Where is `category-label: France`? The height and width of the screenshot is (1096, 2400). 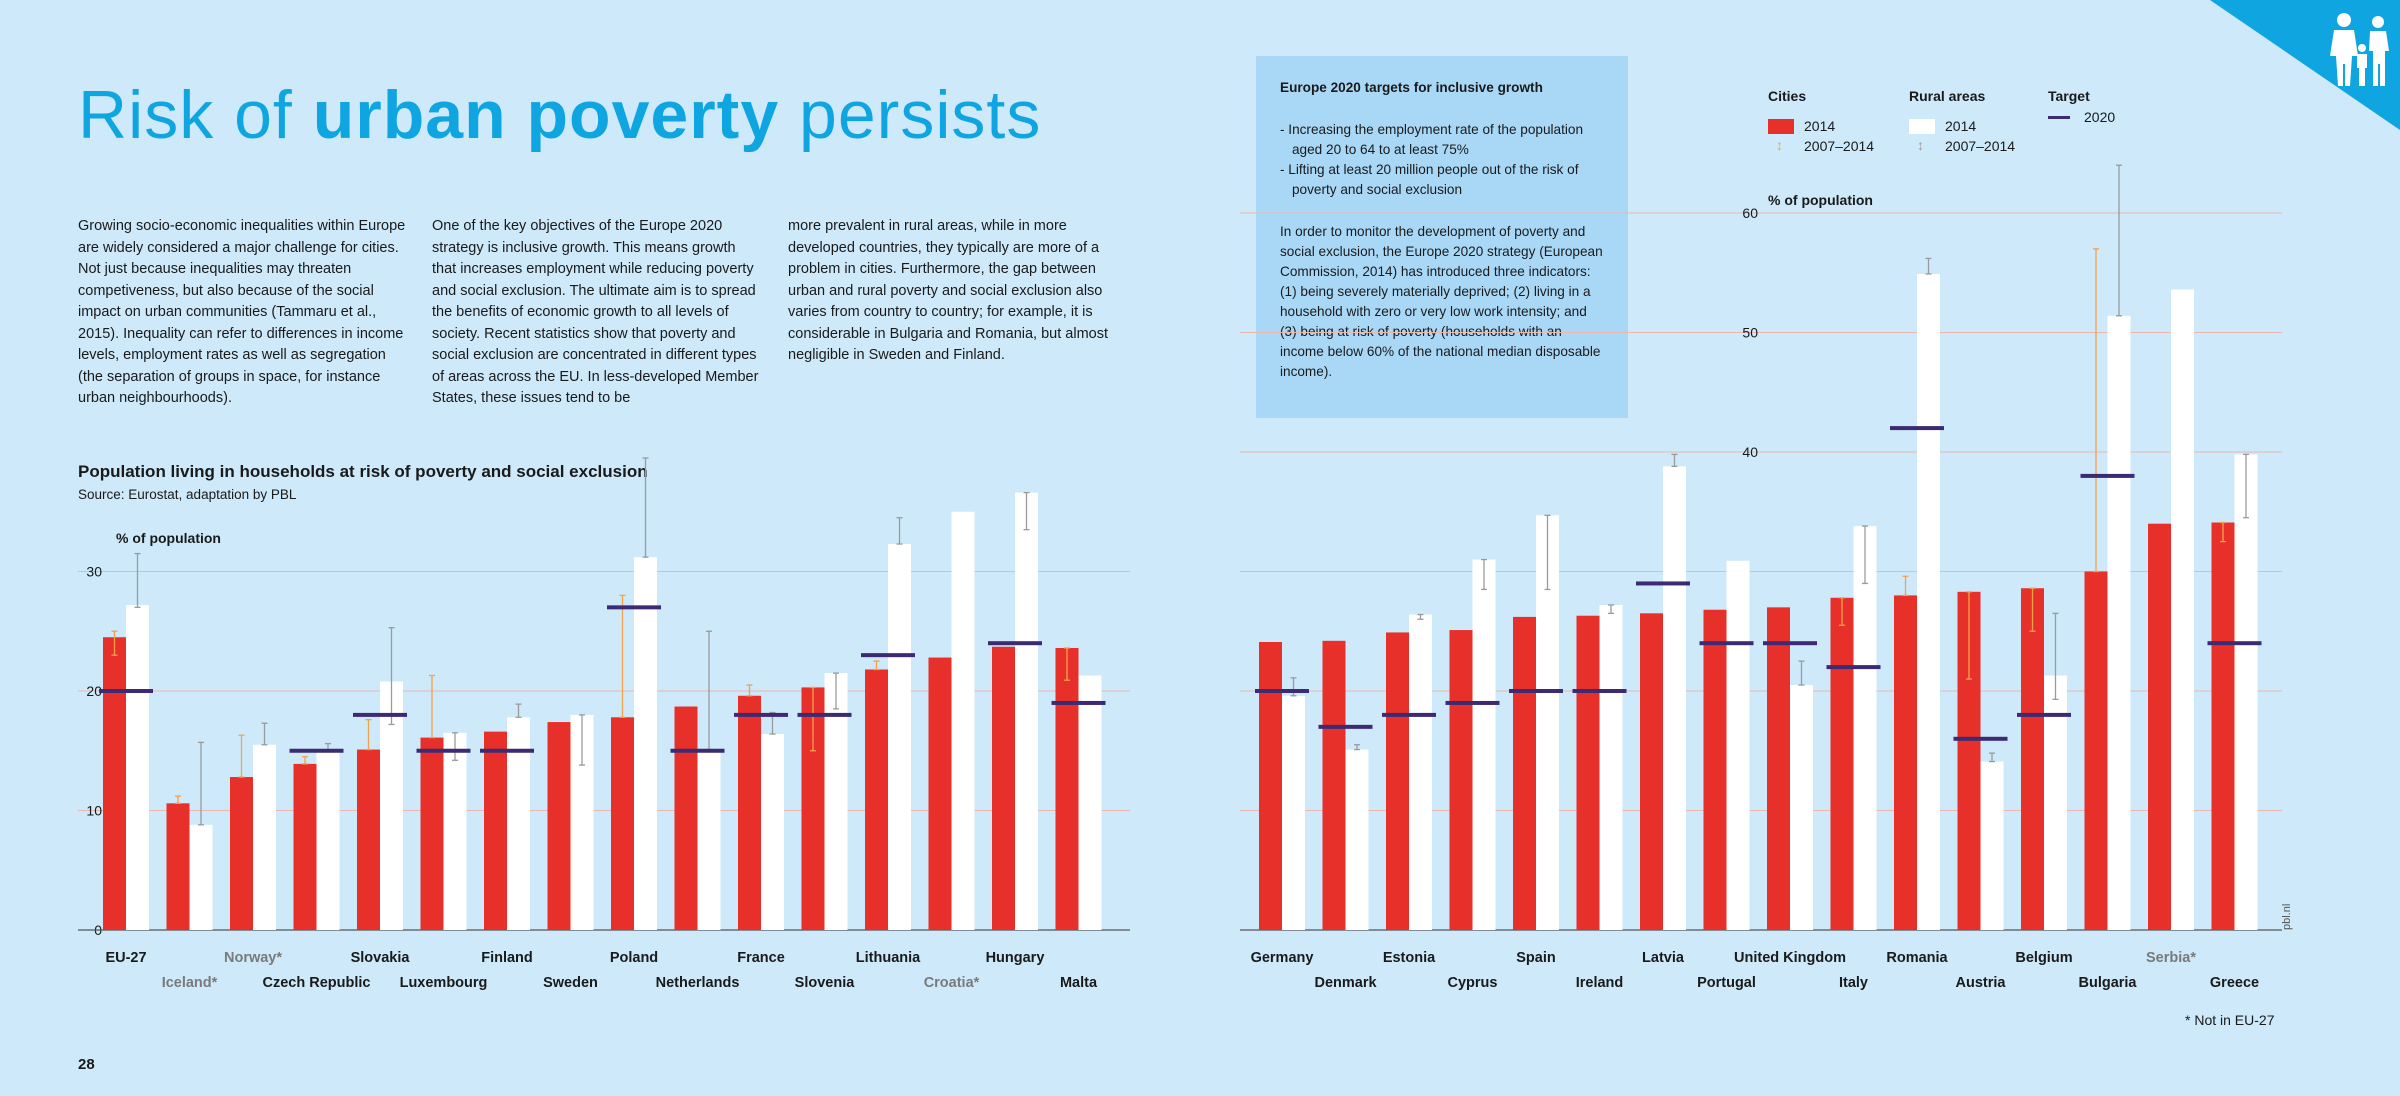
category-label: France is located at coordinates (761, 958).